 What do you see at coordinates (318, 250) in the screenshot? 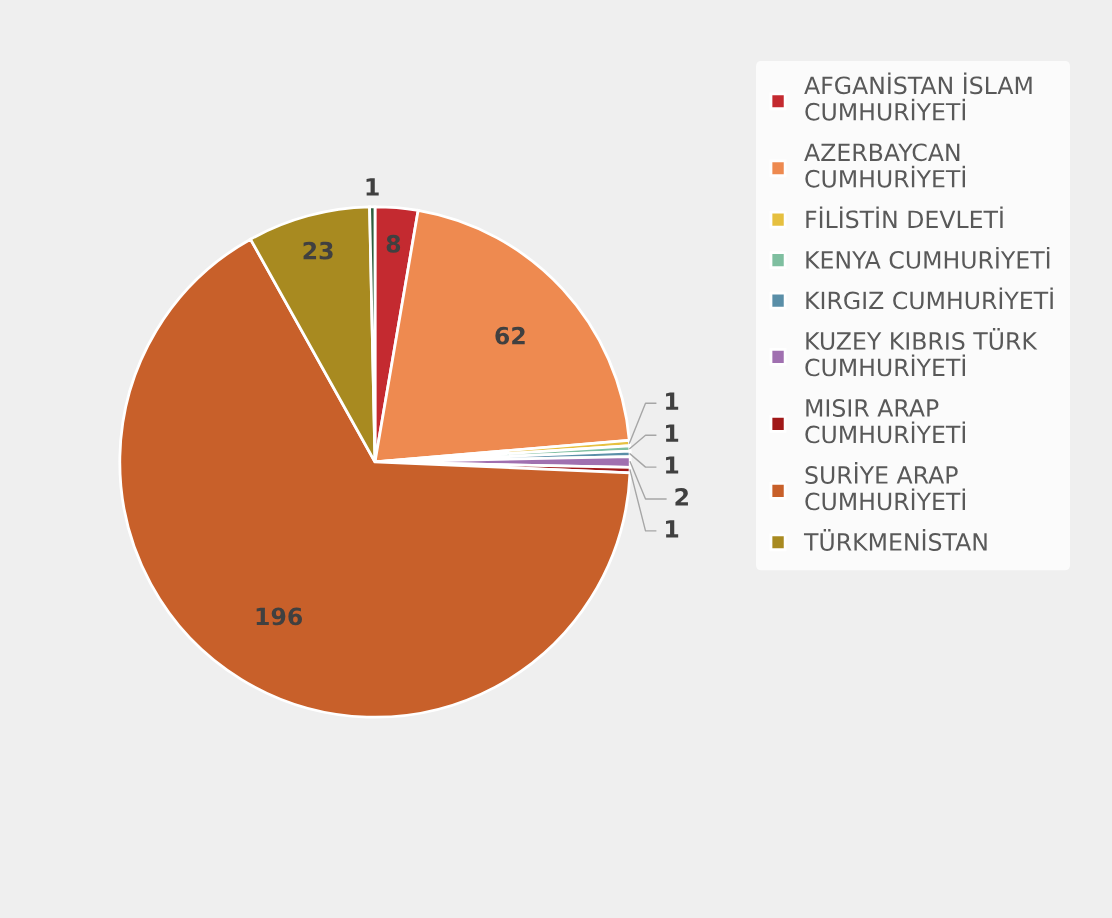
I see `data-label: 23` at bounding box center [318, 250].